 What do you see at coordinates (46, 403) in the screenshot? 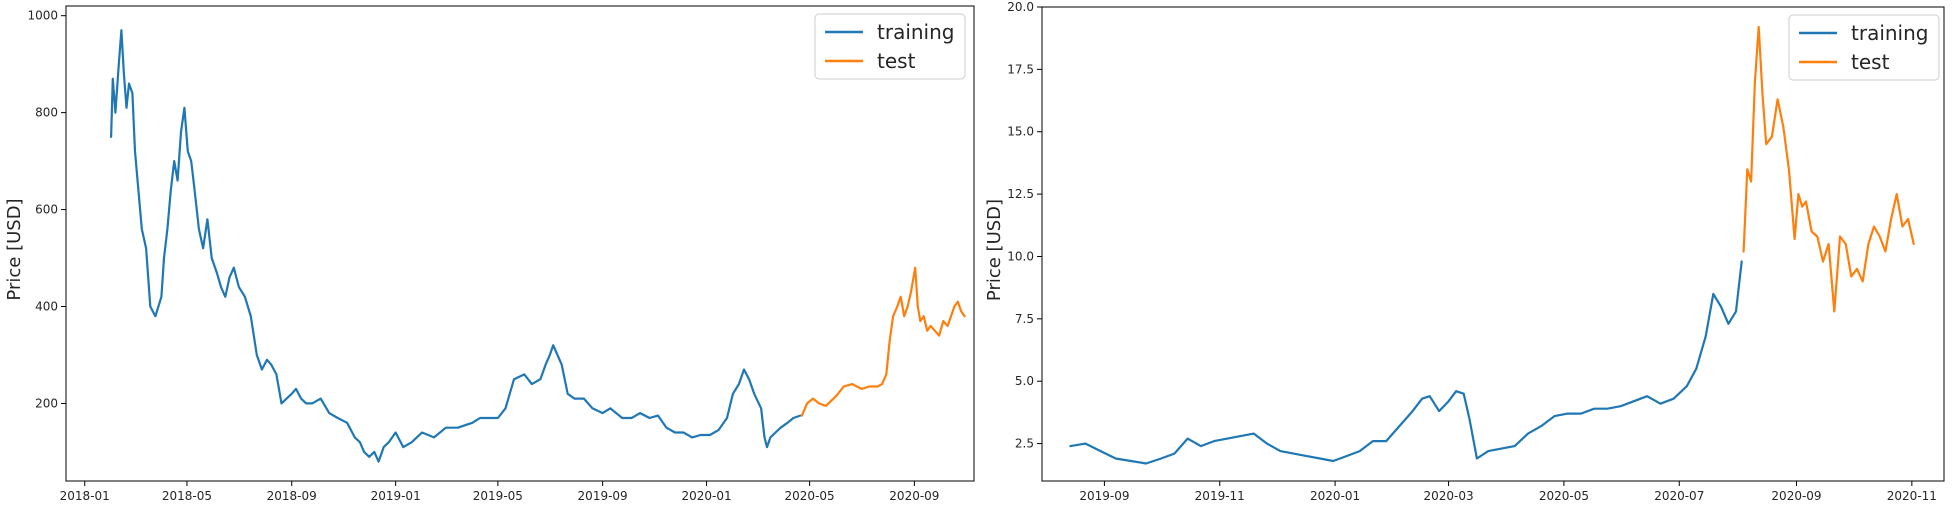
I see `y-tick-label: 200` at bounding box center [46, 403].